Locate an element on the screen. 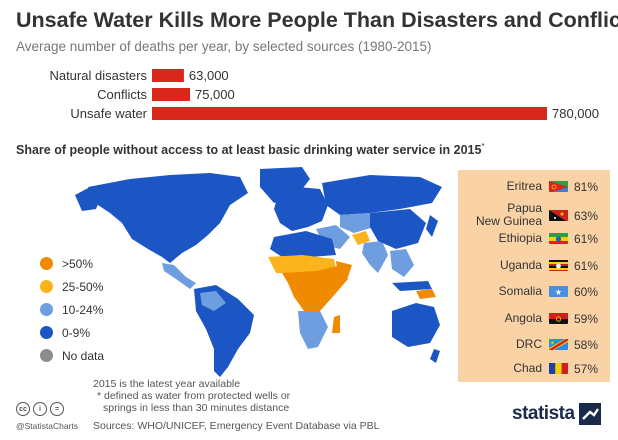 The width and height of the screenshot is (618, 440). map-papua-new-guinea is located at coordinates (426, 294).